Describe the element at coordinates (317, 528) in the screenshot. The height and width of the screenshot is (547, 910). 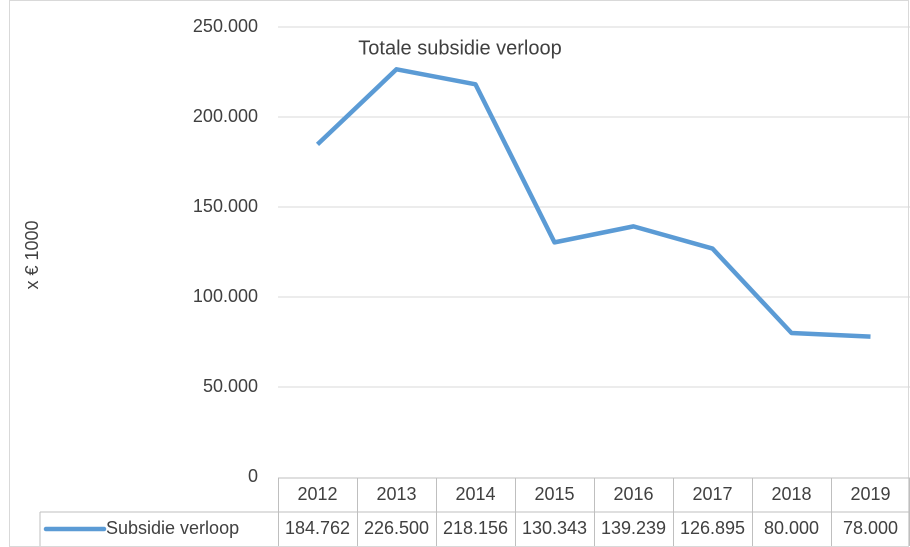
I see `data-table-value: 184.762` at that location.